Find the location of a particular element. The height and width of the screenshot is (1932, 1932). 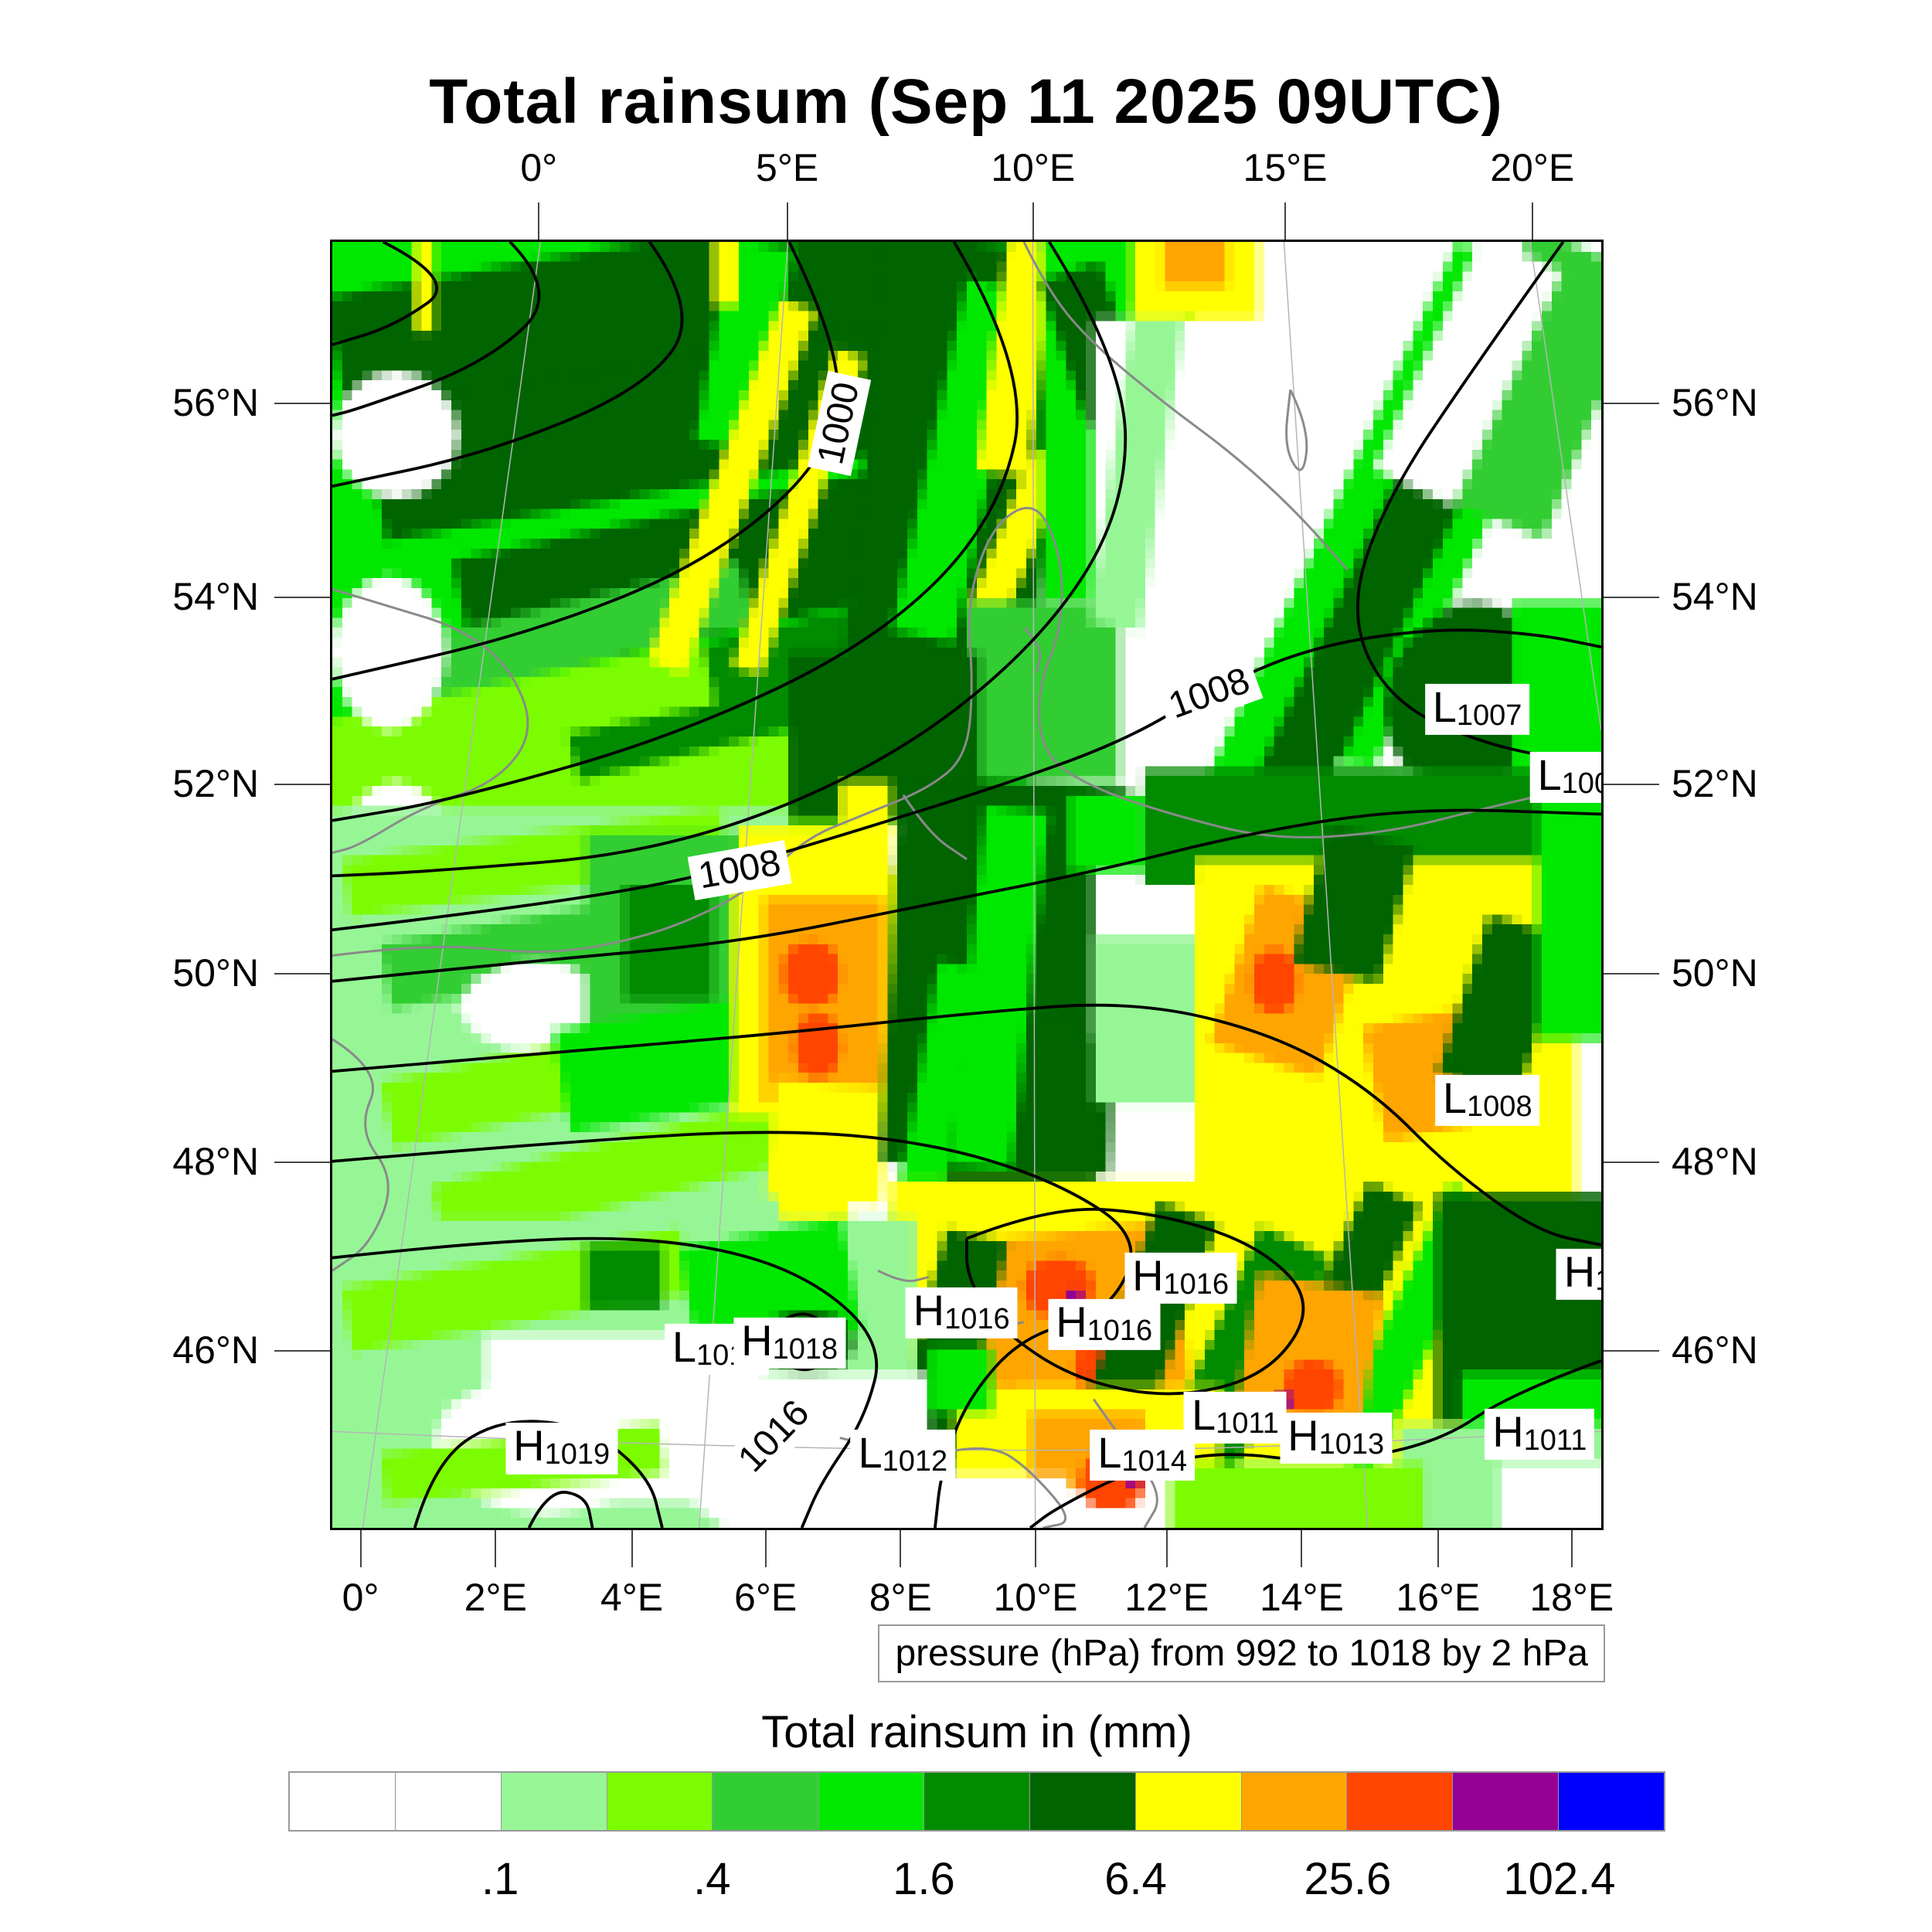

right-axis-label: 48°N is located at coordinates (1715, 1162).